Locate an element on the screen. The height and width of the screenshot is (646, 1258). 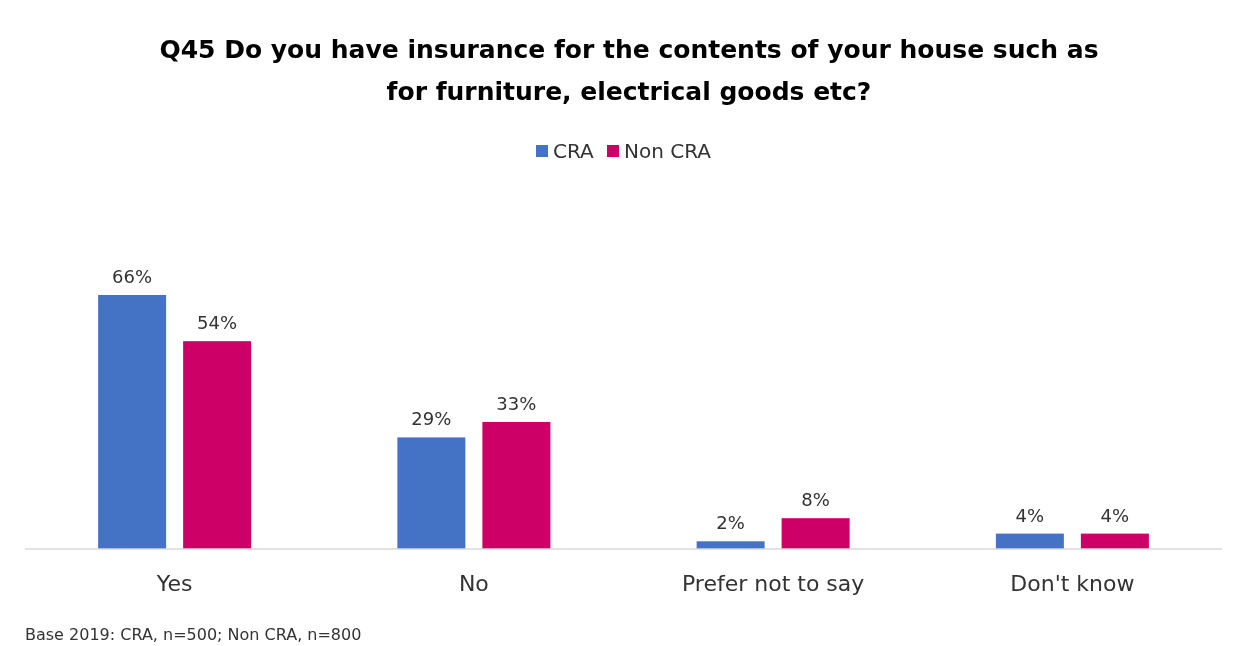
data-label: 8% is located at coordinates (815, 500).